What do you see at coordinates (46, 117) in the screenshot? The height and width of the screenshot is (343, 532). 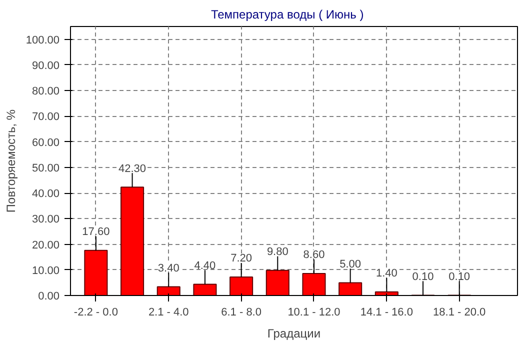 I see `y-tick-label: 70.00` at bounding box center [46, 117].